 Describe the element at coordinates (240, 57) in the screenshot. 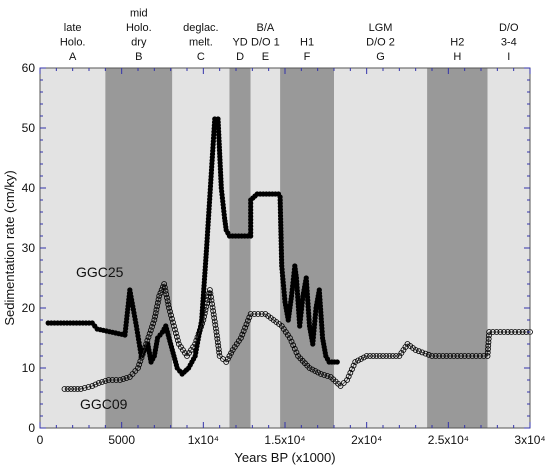

I see `zone-letter-d: D` at that location.